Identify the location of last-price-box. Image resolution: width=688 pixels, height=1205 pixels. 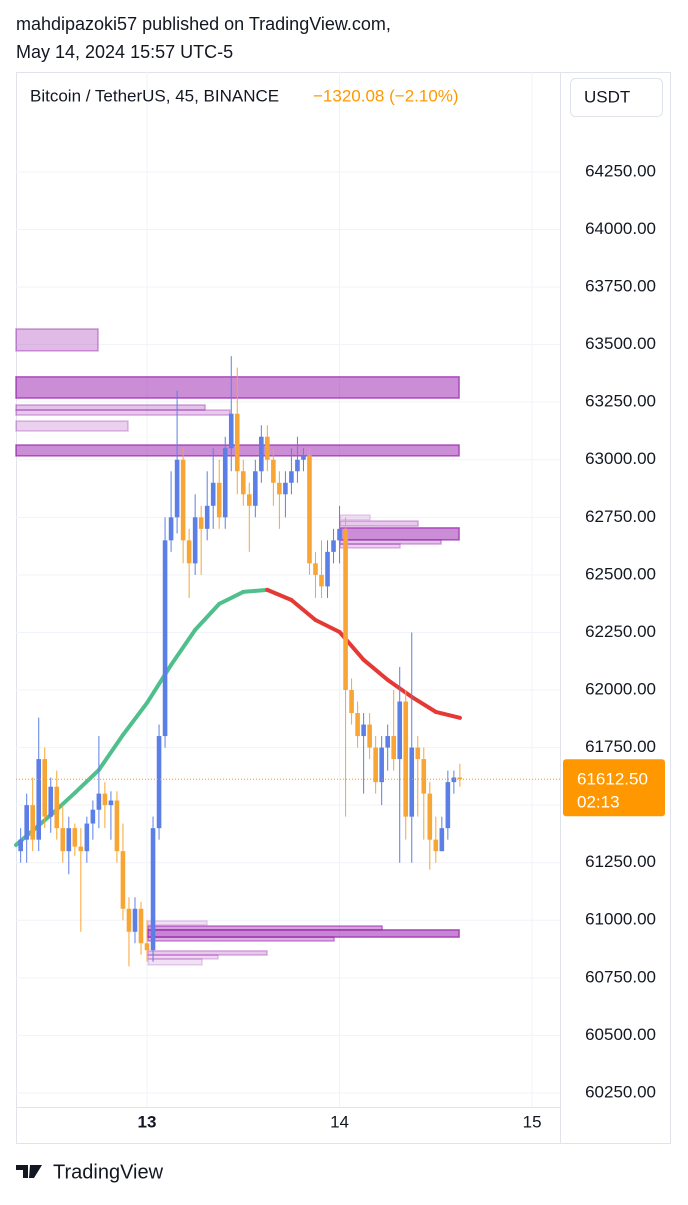
(614, 788).